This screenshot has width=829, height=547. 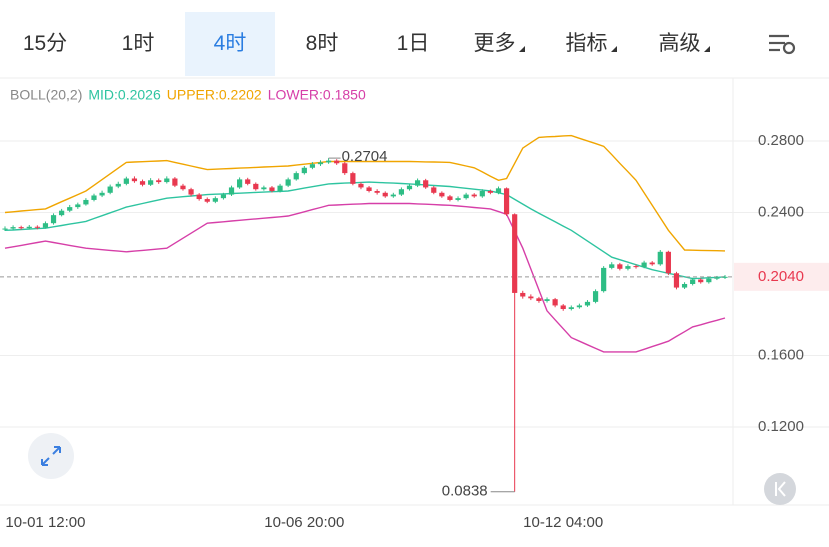 What do you see at coordinates (679, 43) in the screenshot?
I see `tab-label: 高级` at bounding box center [679, 43].